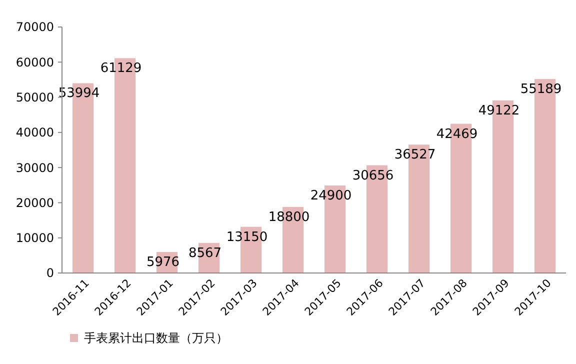 This screenshot has height=364, width=576. What do you see at coordinates (79, 94) in the screenshot?
I see `data-label: 53994` at bounding box center [79, 94].